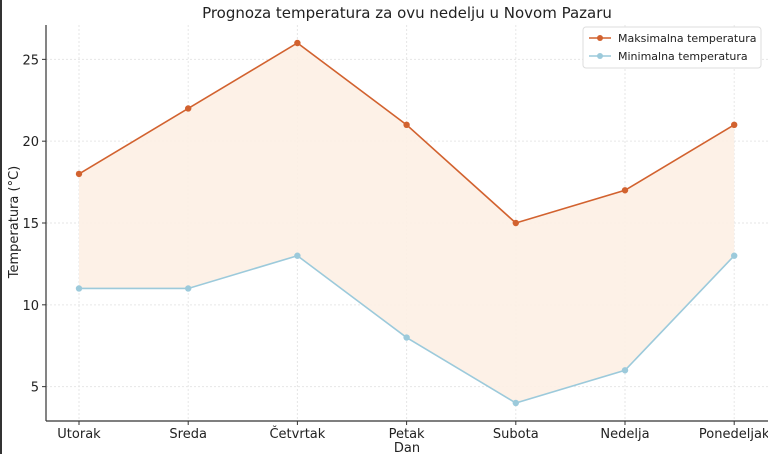 Image resolution: width=768 pixels, height=454 pixels. What do you see at coordinates (188, 434) in the screenshot?
I see `x-tick-label: Sreda` at bounding box center [188, 434].